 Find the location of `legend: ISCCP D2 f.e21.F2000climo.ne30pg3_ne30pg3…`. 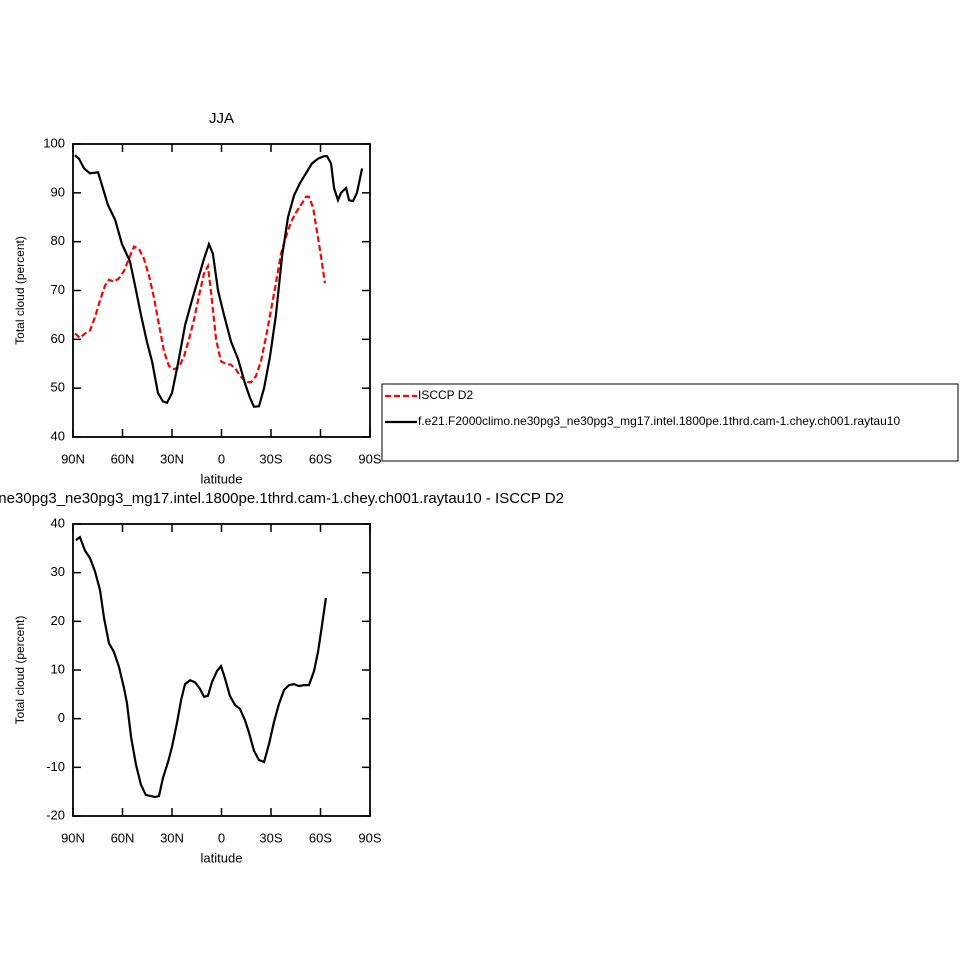

legend: ISCCP D2 f.e21.F2000climo.ne30pg3_ne30pg3… is located at coordinates (670, 422).